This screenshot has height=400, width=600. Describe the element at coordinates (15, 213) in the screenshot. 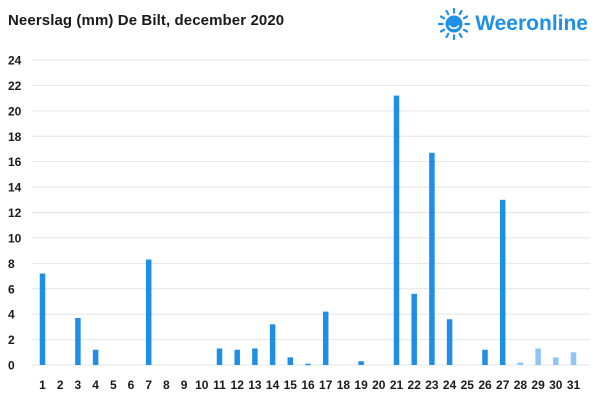

I see `y-tick-label: 12` at that location.